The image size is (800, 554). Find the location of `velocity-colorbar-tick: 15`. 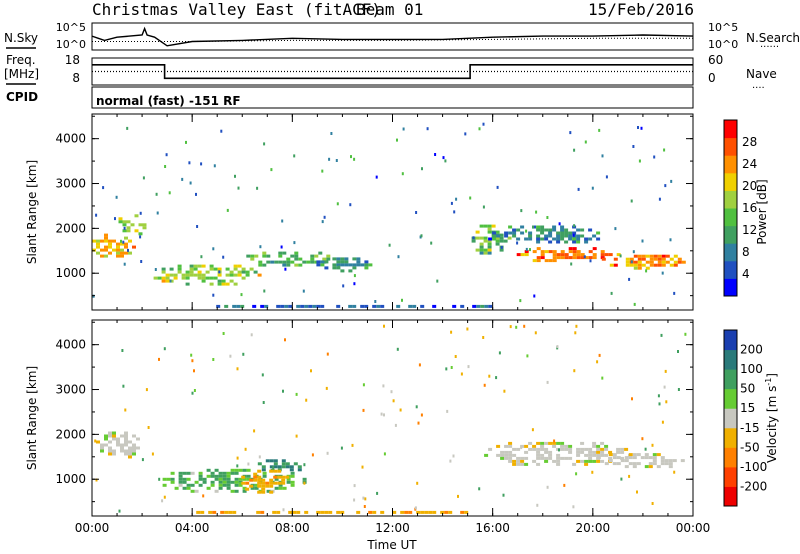

velocity-colorbar-tick: 15 is located at coordinates (747, 408).